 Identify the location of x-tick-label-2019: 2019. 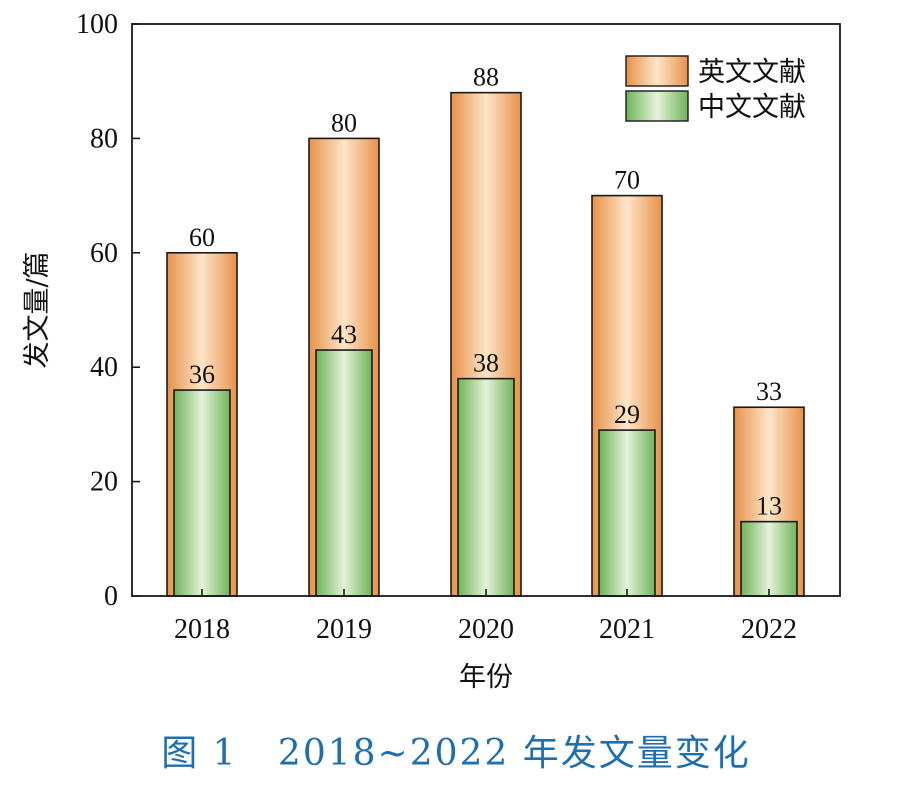
(344, 629).